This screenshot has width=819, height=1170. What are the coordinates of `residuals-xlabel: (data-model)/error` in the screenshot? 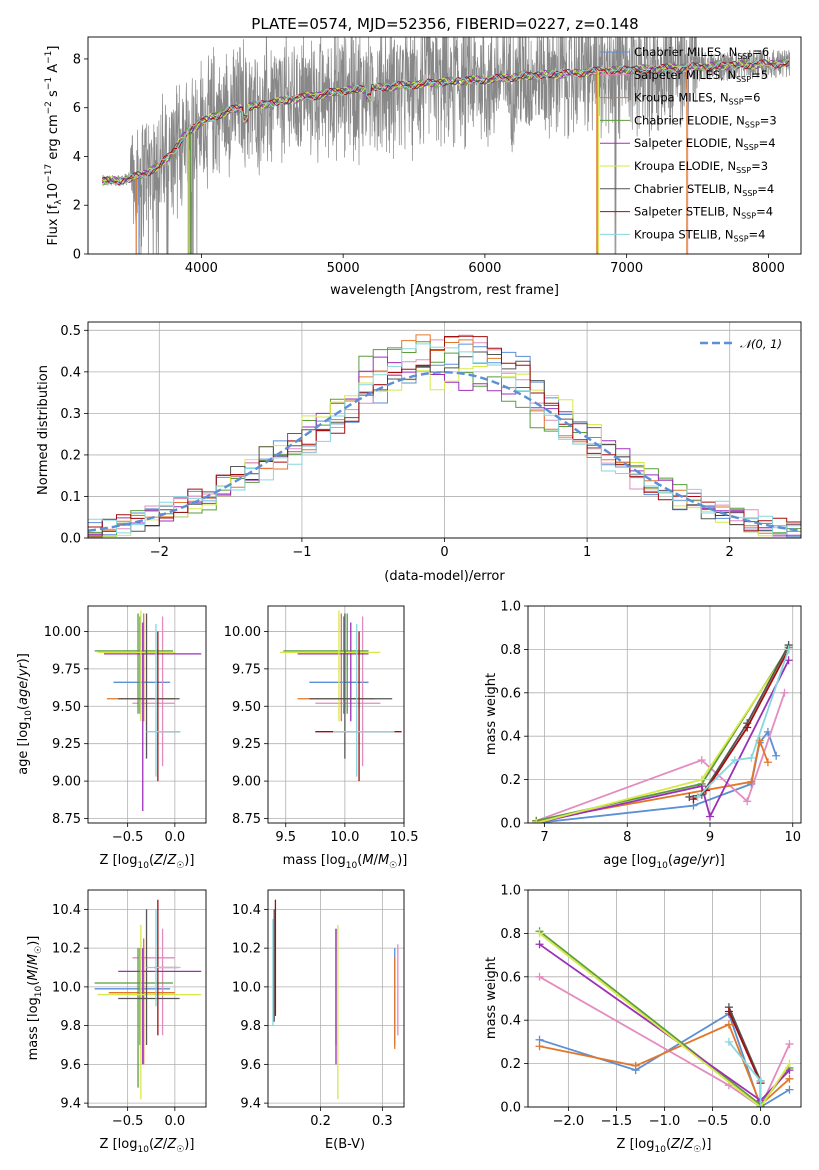 It's located at (444, 576).